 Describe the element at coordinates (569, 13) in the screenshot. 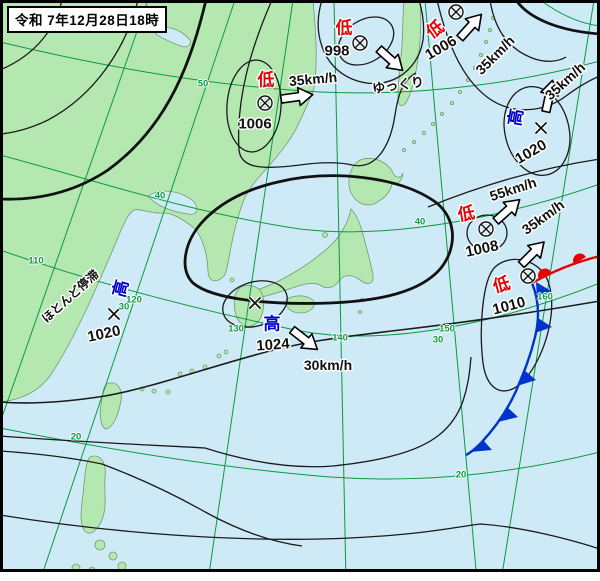

I see `parallel-60n` at that location.